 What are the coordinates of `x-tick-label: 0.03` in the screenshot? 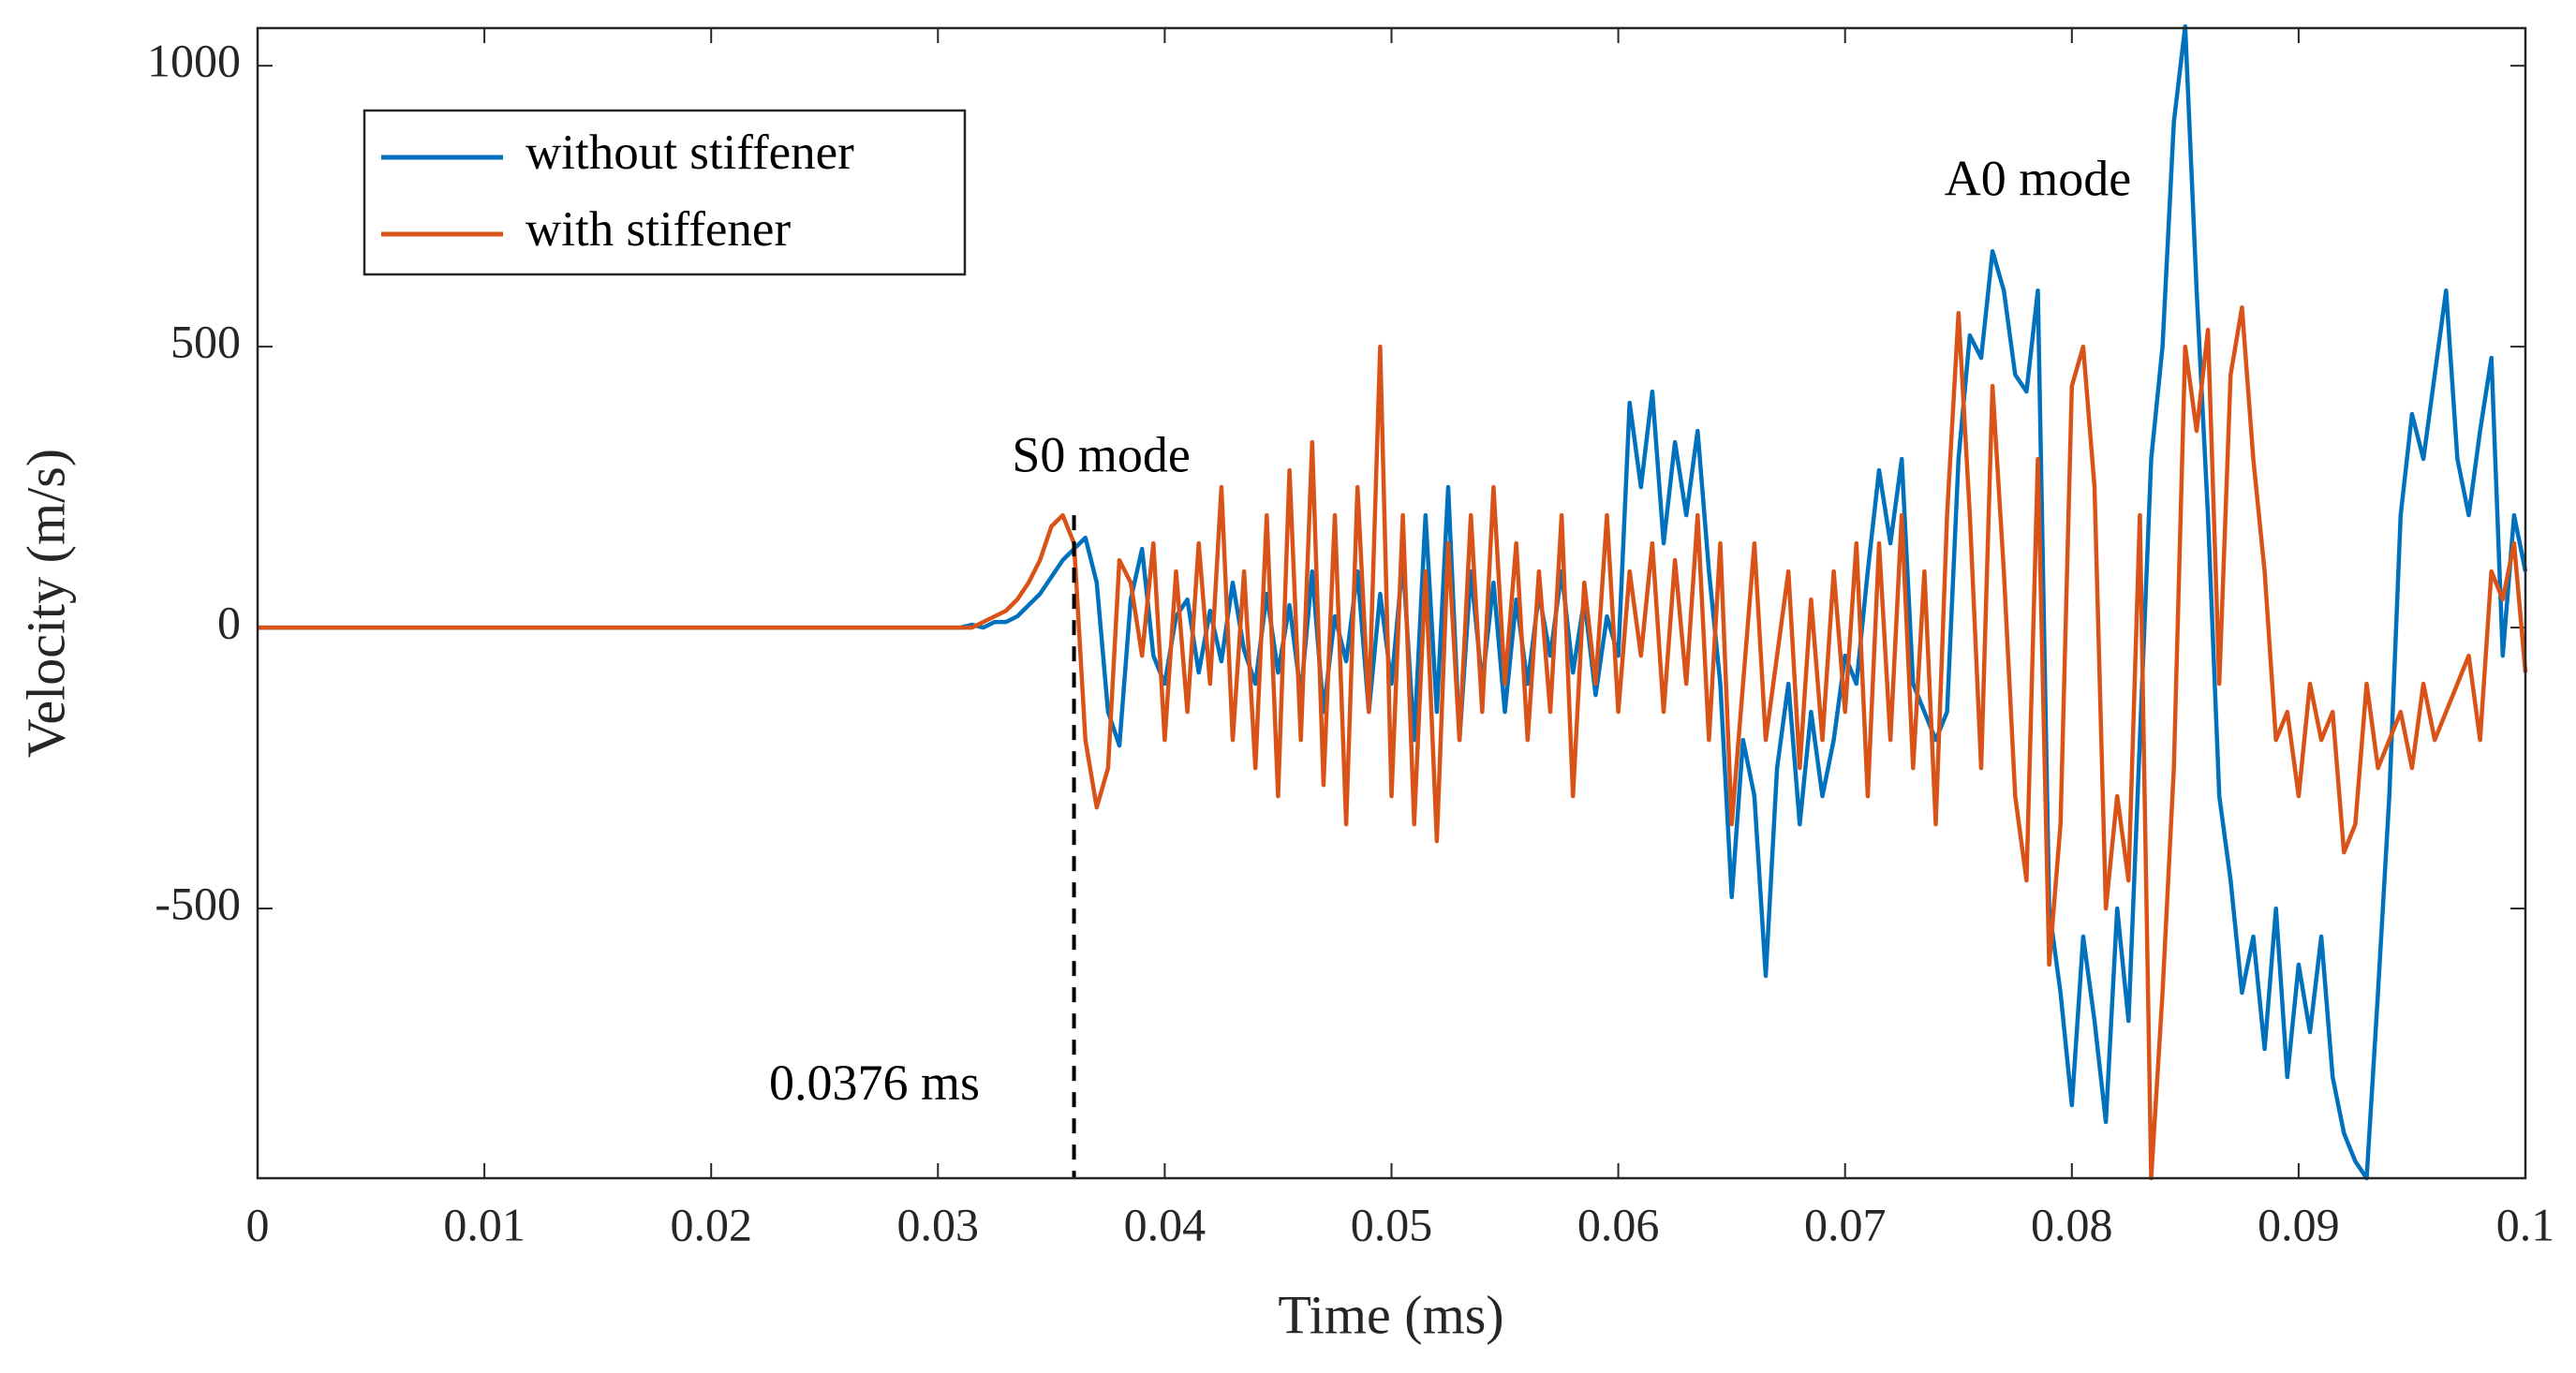 It's located at (938, 1224).